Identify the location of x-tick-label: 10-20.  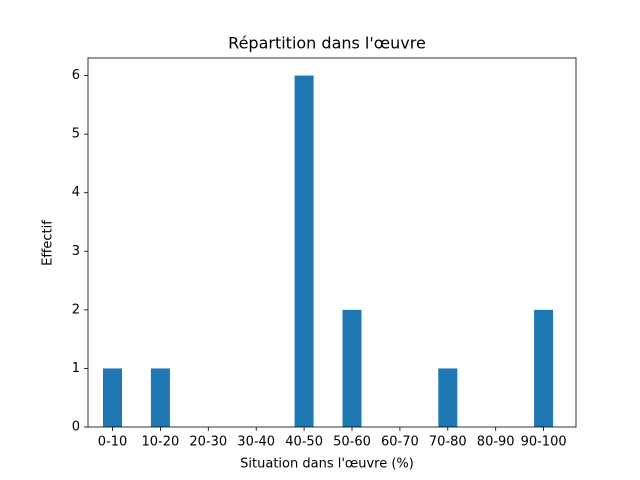
(161, 442).